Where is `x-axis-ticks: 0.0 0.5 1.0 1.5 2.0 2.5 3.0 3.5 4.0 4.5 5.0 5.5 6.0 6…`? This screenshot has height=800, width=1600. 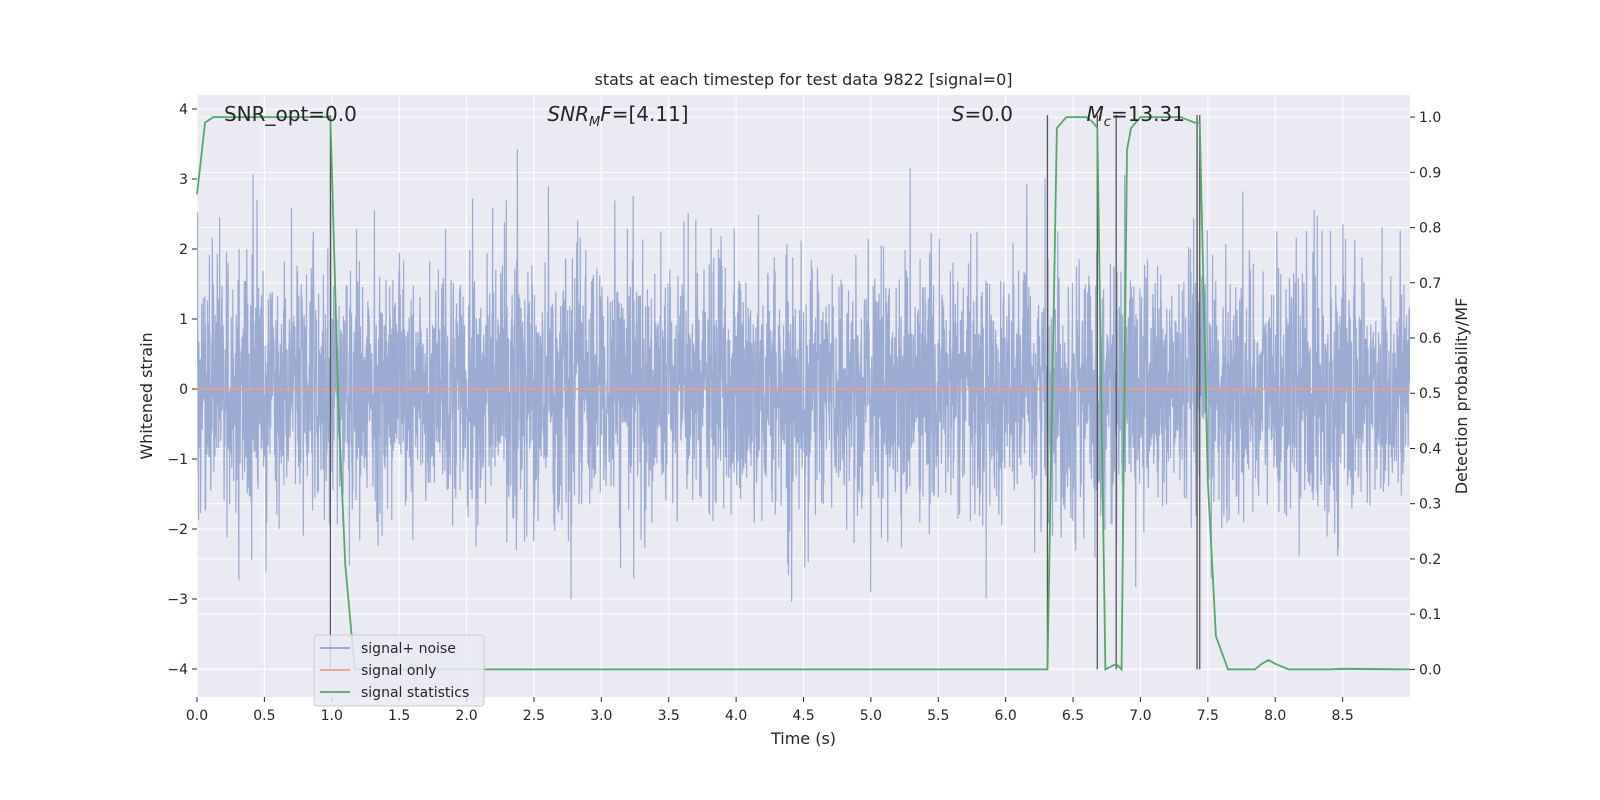
x-axis-ticks: 0.0 0.5 1.0 1.5 2.0 2.5 3.0 3.5 4.0 4.5 5.0 5.5 6.0 6… is located at coordinates (770, 710).